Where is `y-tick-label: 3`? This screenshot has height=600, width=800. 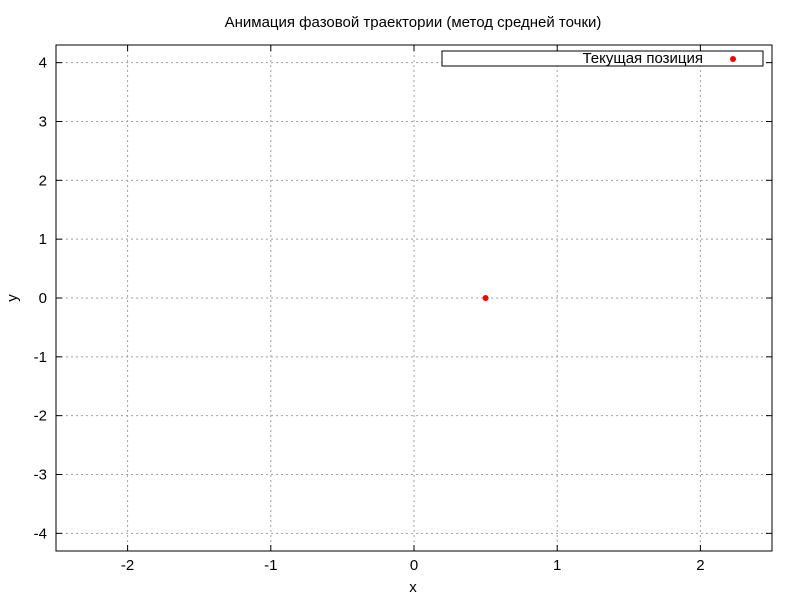 y-tick-label: 3 is located at coordinates (43, 121).